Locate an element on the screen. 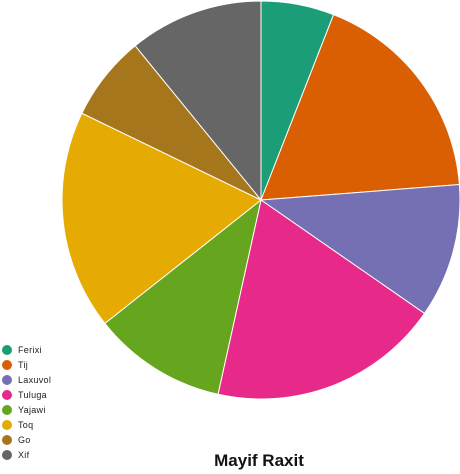 The width and height of the screenshot is (460, 474). legend-item-laxuvol: Laxuvol is located at coordinates (26, 379).